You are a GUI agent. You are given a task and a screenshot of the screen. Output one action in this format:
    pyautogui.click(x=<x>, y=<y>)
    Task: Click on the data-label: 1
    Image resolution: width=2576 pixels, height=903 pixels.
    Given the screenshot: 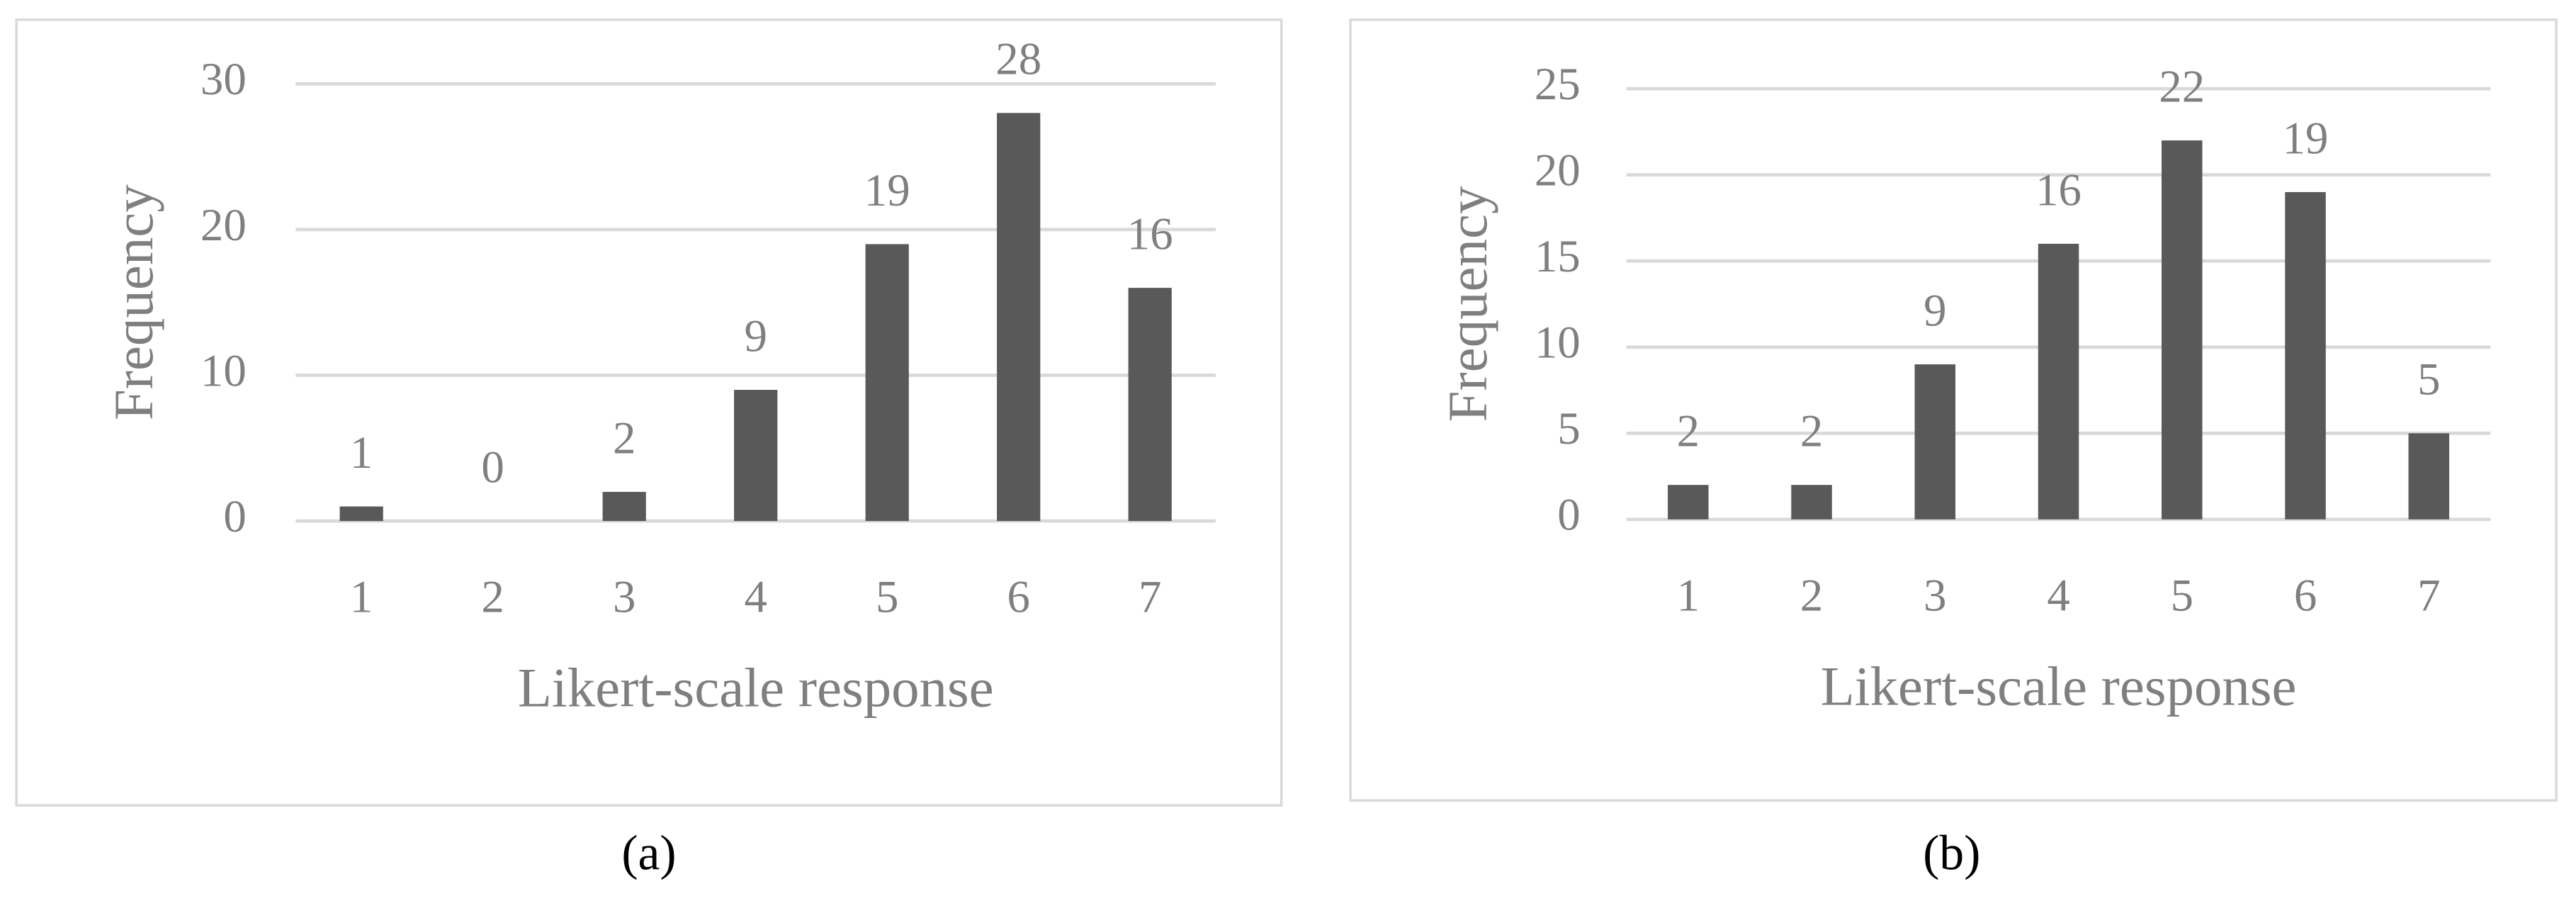 What is the action you would take?
    pyautogui.click(x=361, y=453)
    